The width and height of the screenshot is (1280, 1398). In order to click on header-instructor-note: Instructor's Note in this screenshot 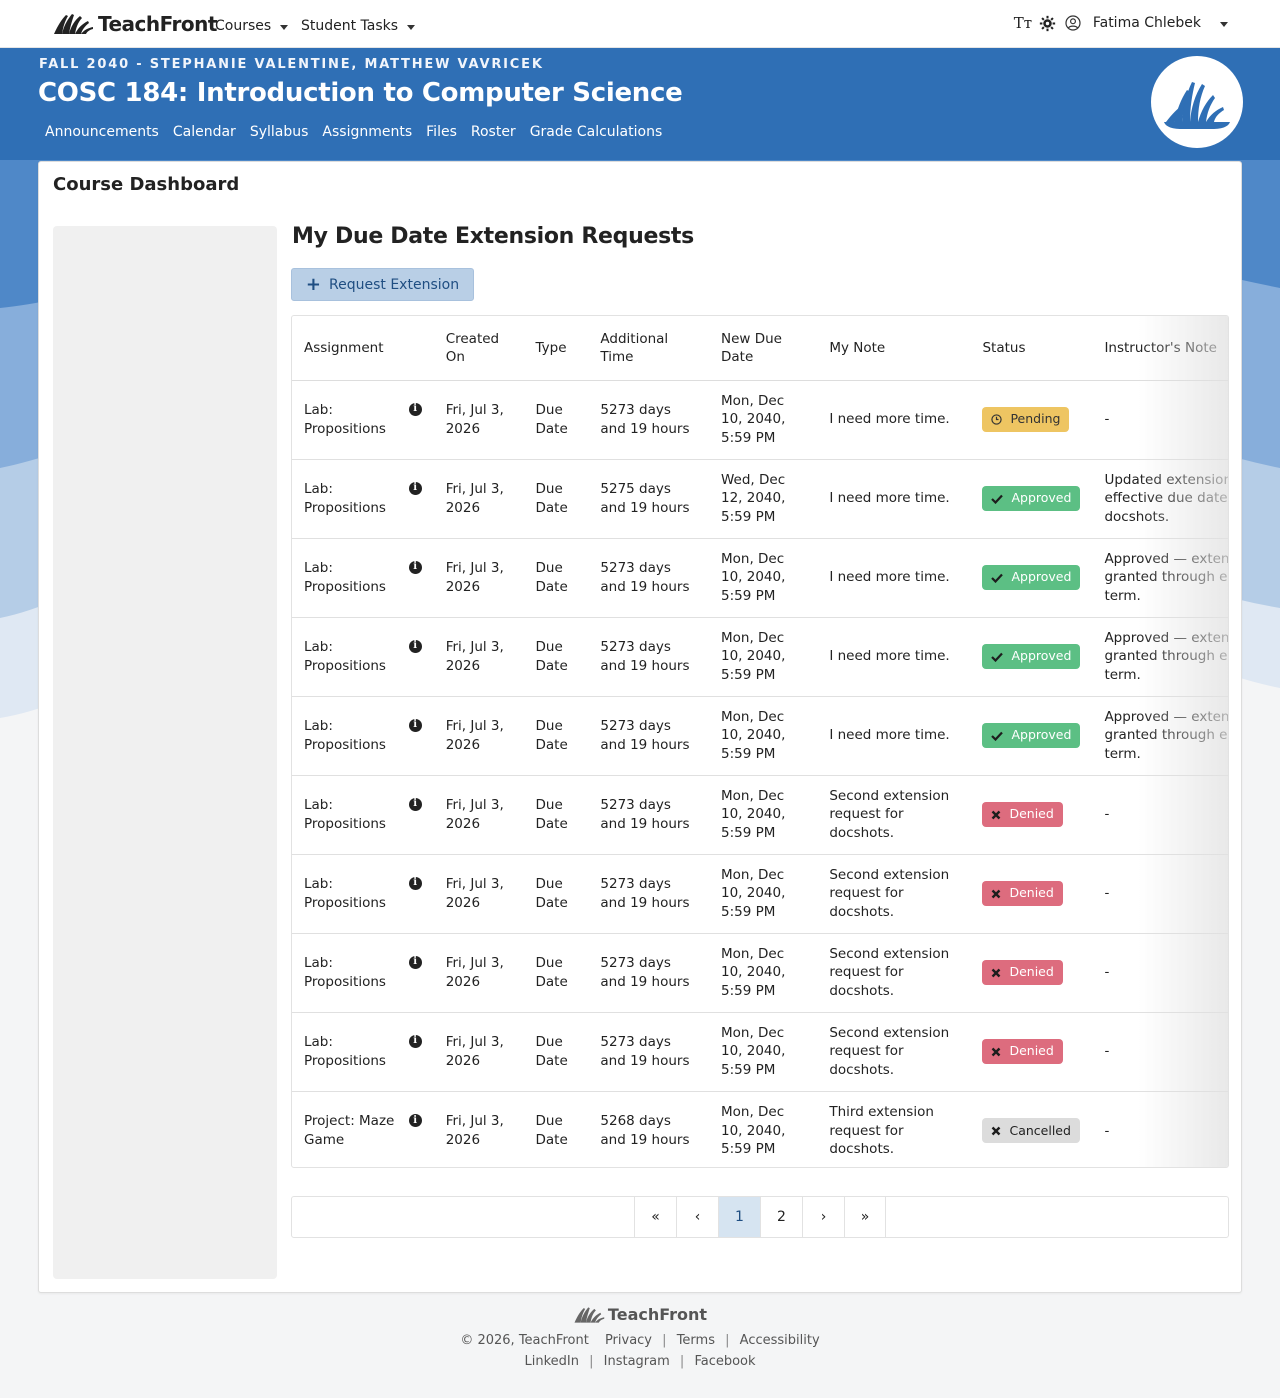, I will do `click(1160, 348)`.